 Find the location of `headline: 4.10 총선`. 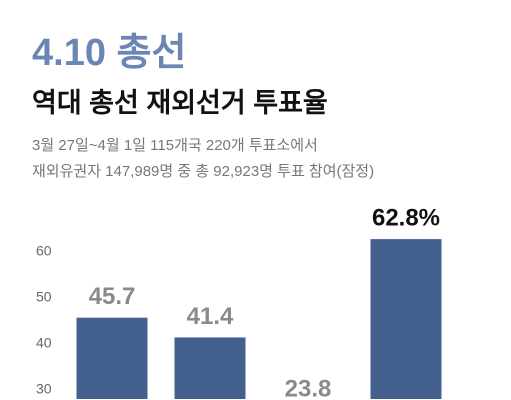

headline: 4.10 총선 is located at coordinates (109, 53).